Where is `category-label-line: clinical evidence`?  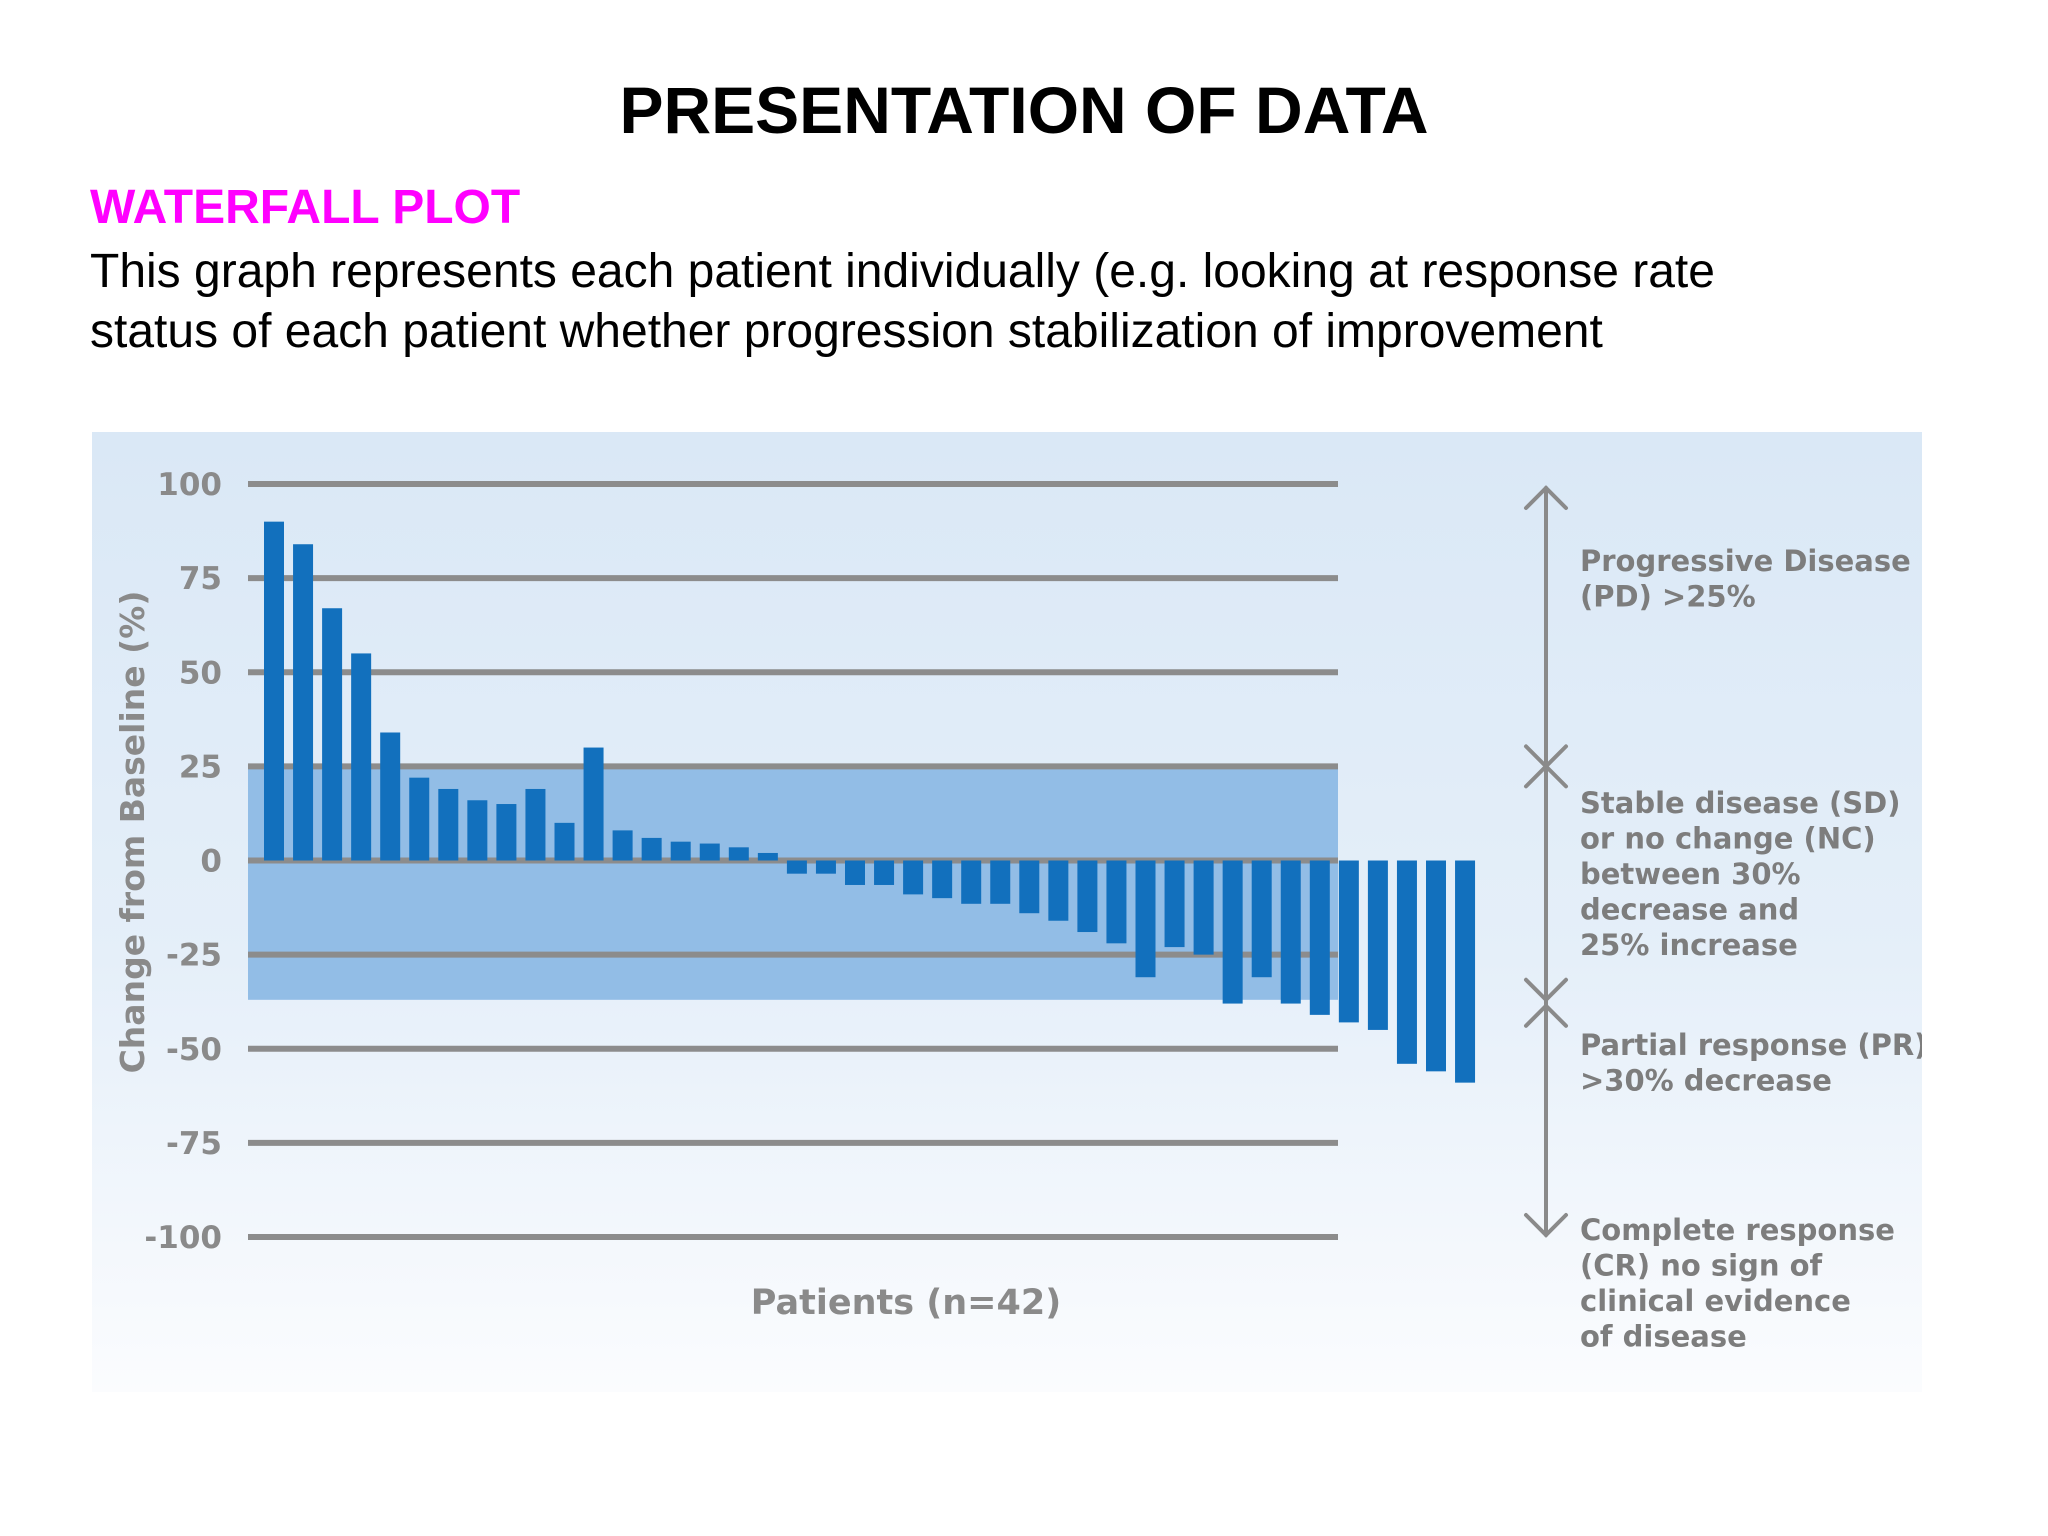 category-label-line: clinical evidence is located at coordinates (1715, 1301).